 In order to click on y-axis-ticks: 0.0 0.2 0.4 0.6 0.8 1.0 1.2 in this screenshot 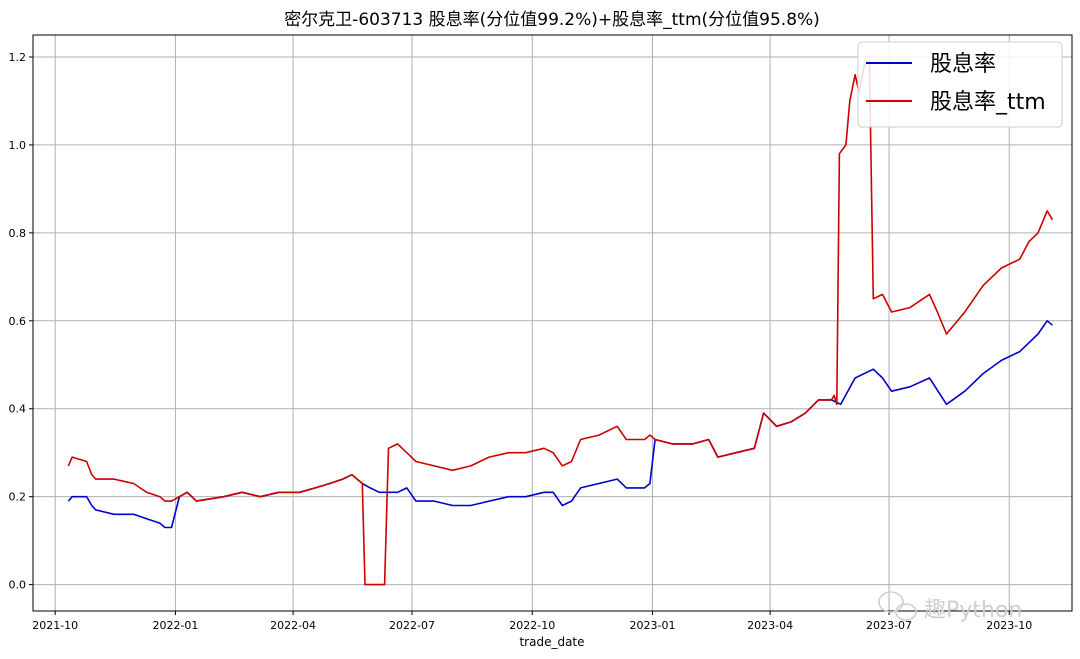, I will do `click(21, 321)`.